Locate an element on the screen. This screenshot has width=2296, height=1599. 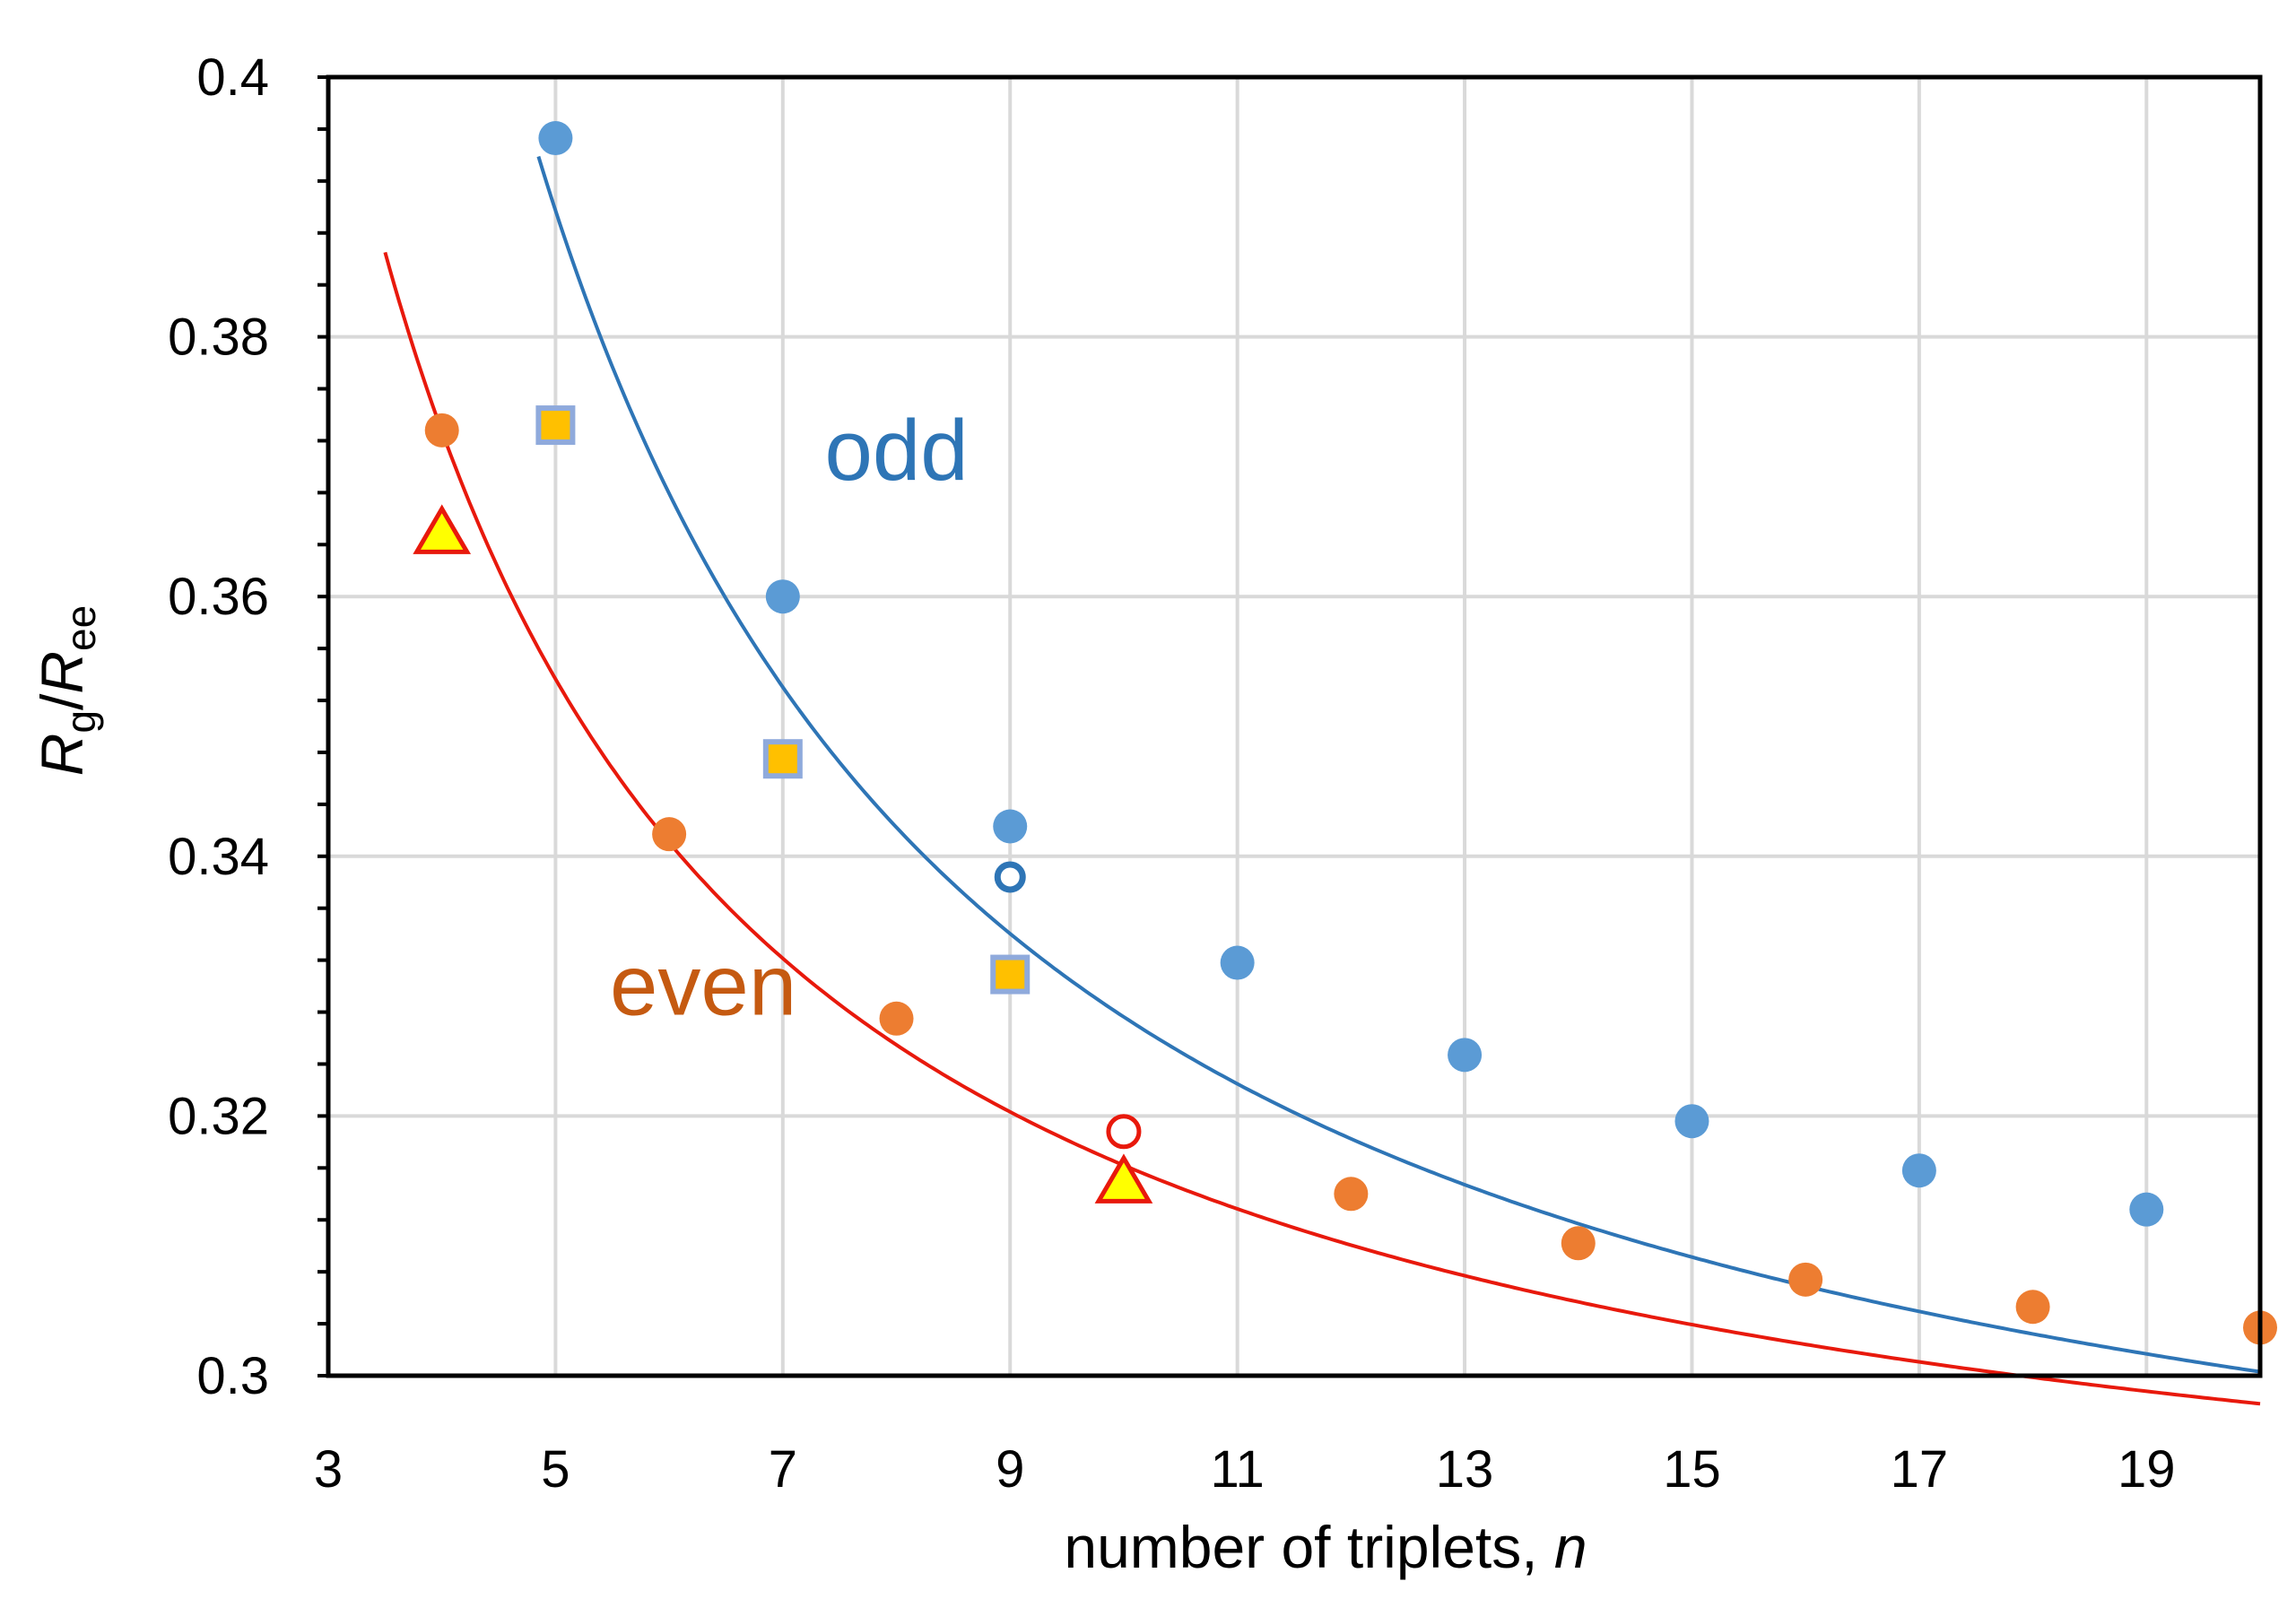
annotation-odd: odd is located at coordinates (896, 451).